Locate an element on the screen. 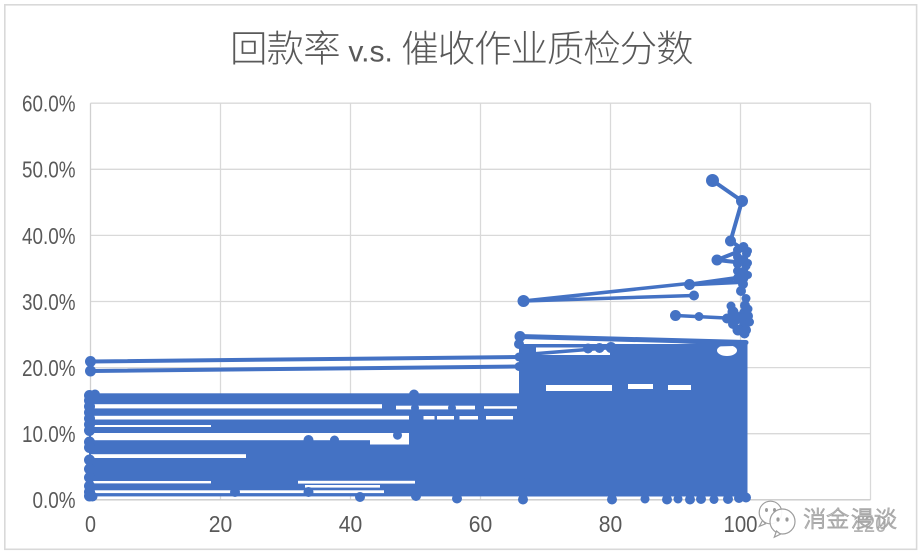  svg-text: 60 is located at coordinates (481, 524).